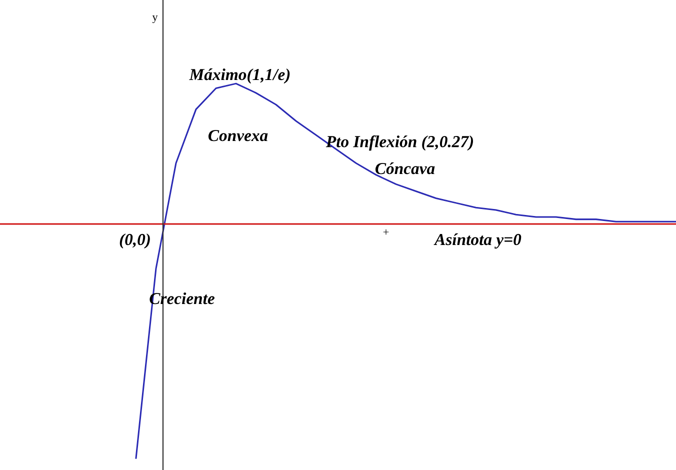  What do you see at coordinates (155, 20) in the screenshot?
I see `text: y` at bounding box center [155, 20].